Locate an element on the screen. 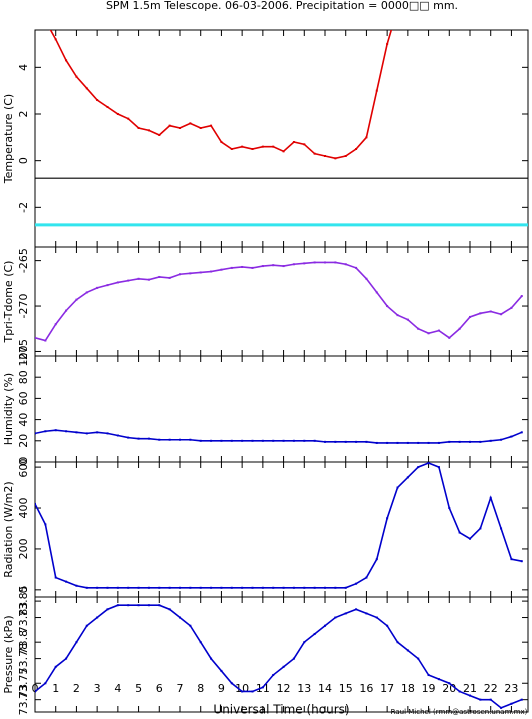  series-group is located at coordinates (279, 436).